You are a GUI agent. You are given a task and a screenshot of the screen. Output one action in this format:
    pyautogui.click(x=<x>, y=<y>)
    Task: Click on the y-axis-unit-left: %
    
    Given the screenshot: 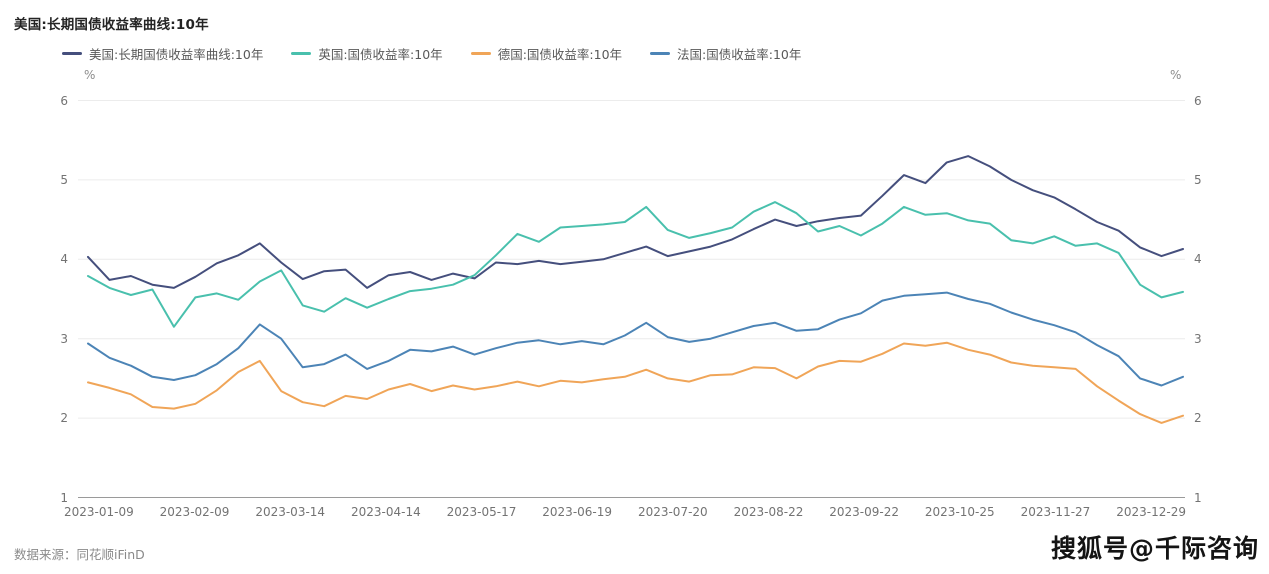 What is the action you would take?
    pyautogui.click(x=90, y=75)
    